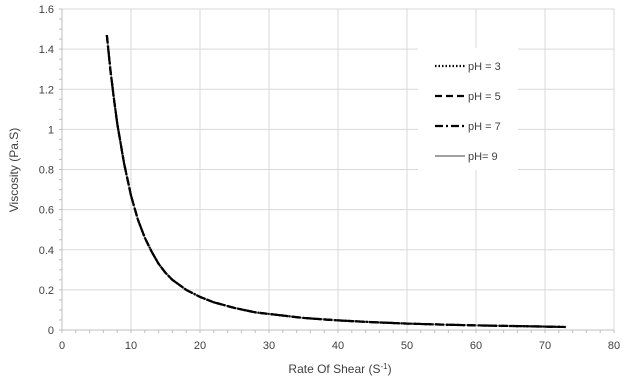 Image resolution: width=629 pixels, height=387 pixels. I want to click on legend-label: pH = 3, so click(484, 67).